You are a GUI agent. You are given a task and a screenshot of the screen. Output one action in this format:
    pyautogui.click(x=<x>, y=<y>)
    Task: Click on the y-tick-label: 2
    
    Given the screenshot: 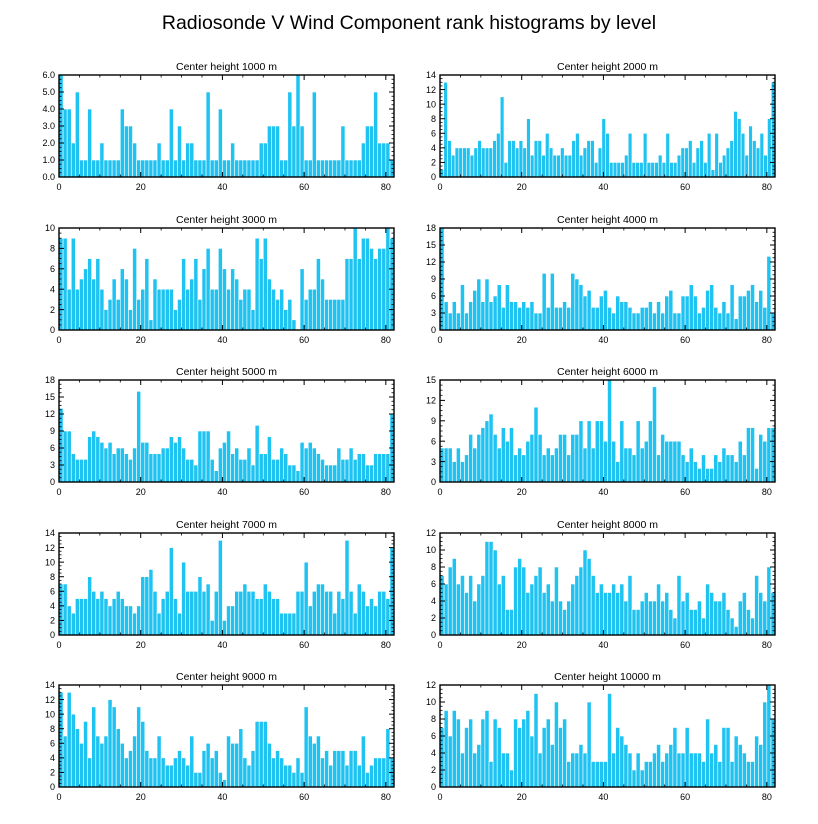 What is the action you would take?
    pyautogui.click(x=52, y=310)
    